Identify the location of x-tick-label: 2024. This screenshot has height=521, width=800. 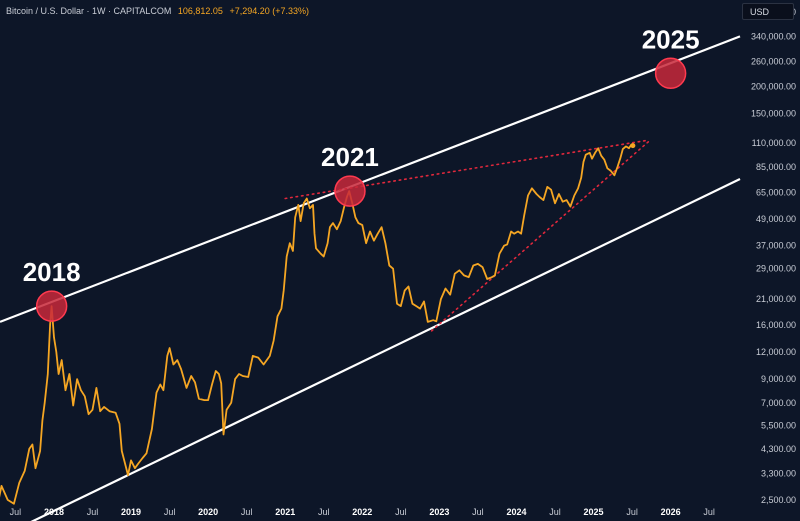
(516, 512).